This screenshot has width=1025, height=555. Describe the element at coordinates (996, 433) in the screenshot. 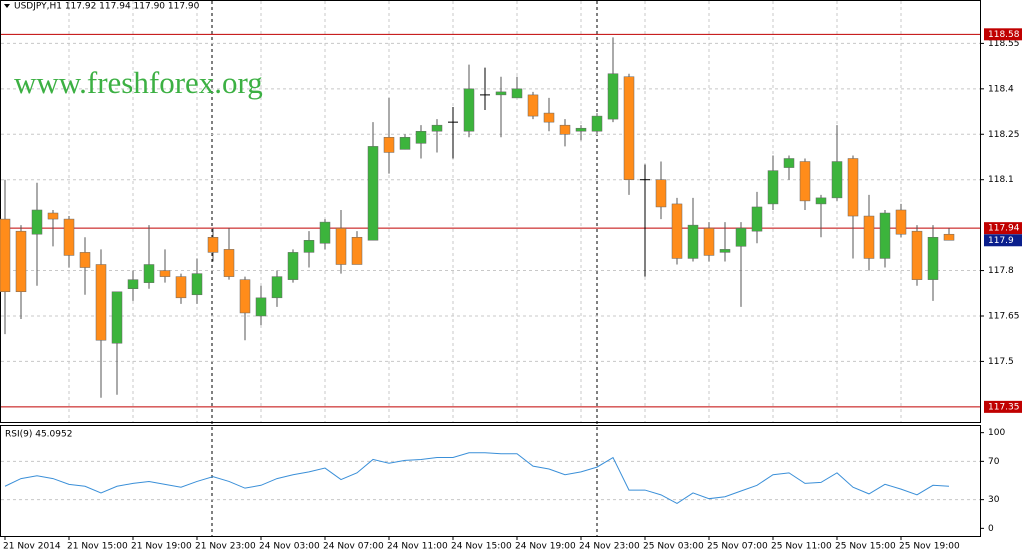

I see `y-tick-label: 100` at that location.